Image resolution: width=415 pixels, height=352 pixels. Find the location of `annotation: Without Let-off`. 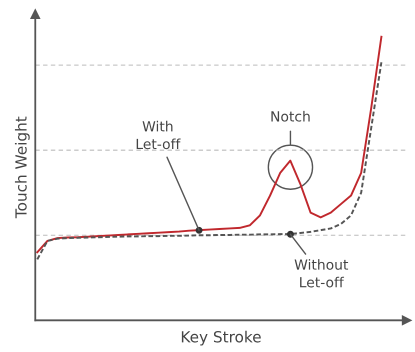

annotation: Without Let-off is located at coordinates (321, 273).